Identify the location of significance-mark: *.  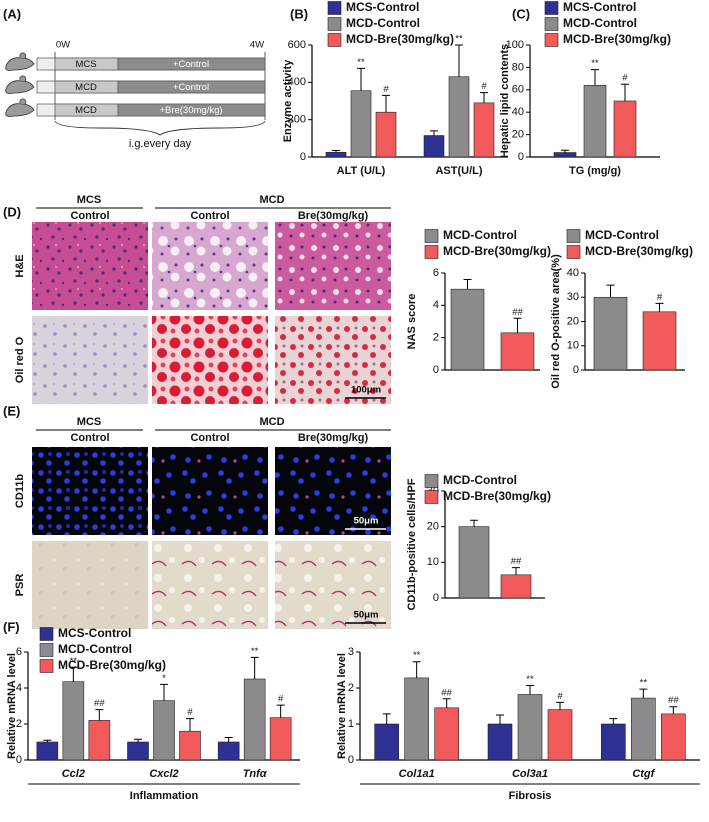
(164, 678).